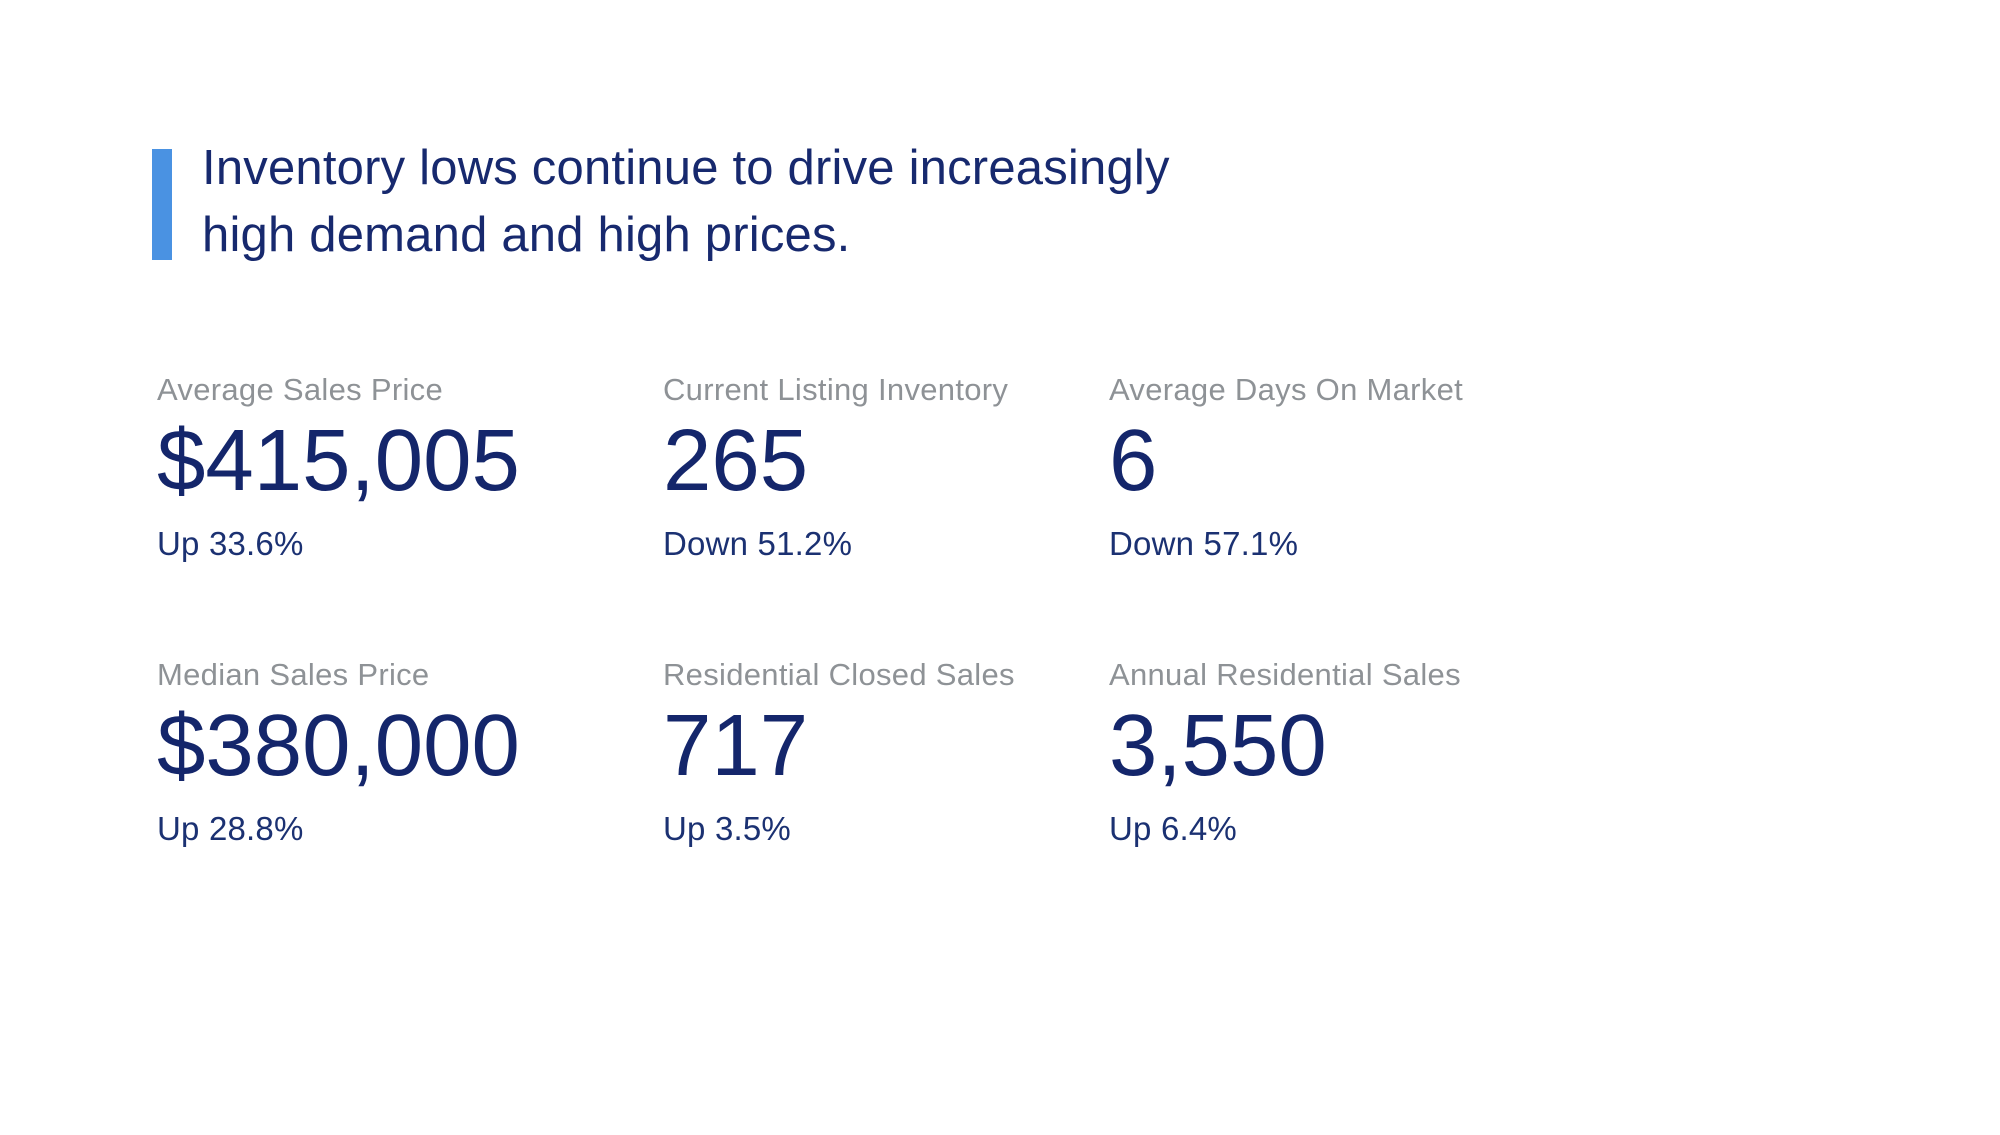 The image size is (2000, 1135). I want to click on stat-label: Average Sales Price, so click(300, 389).